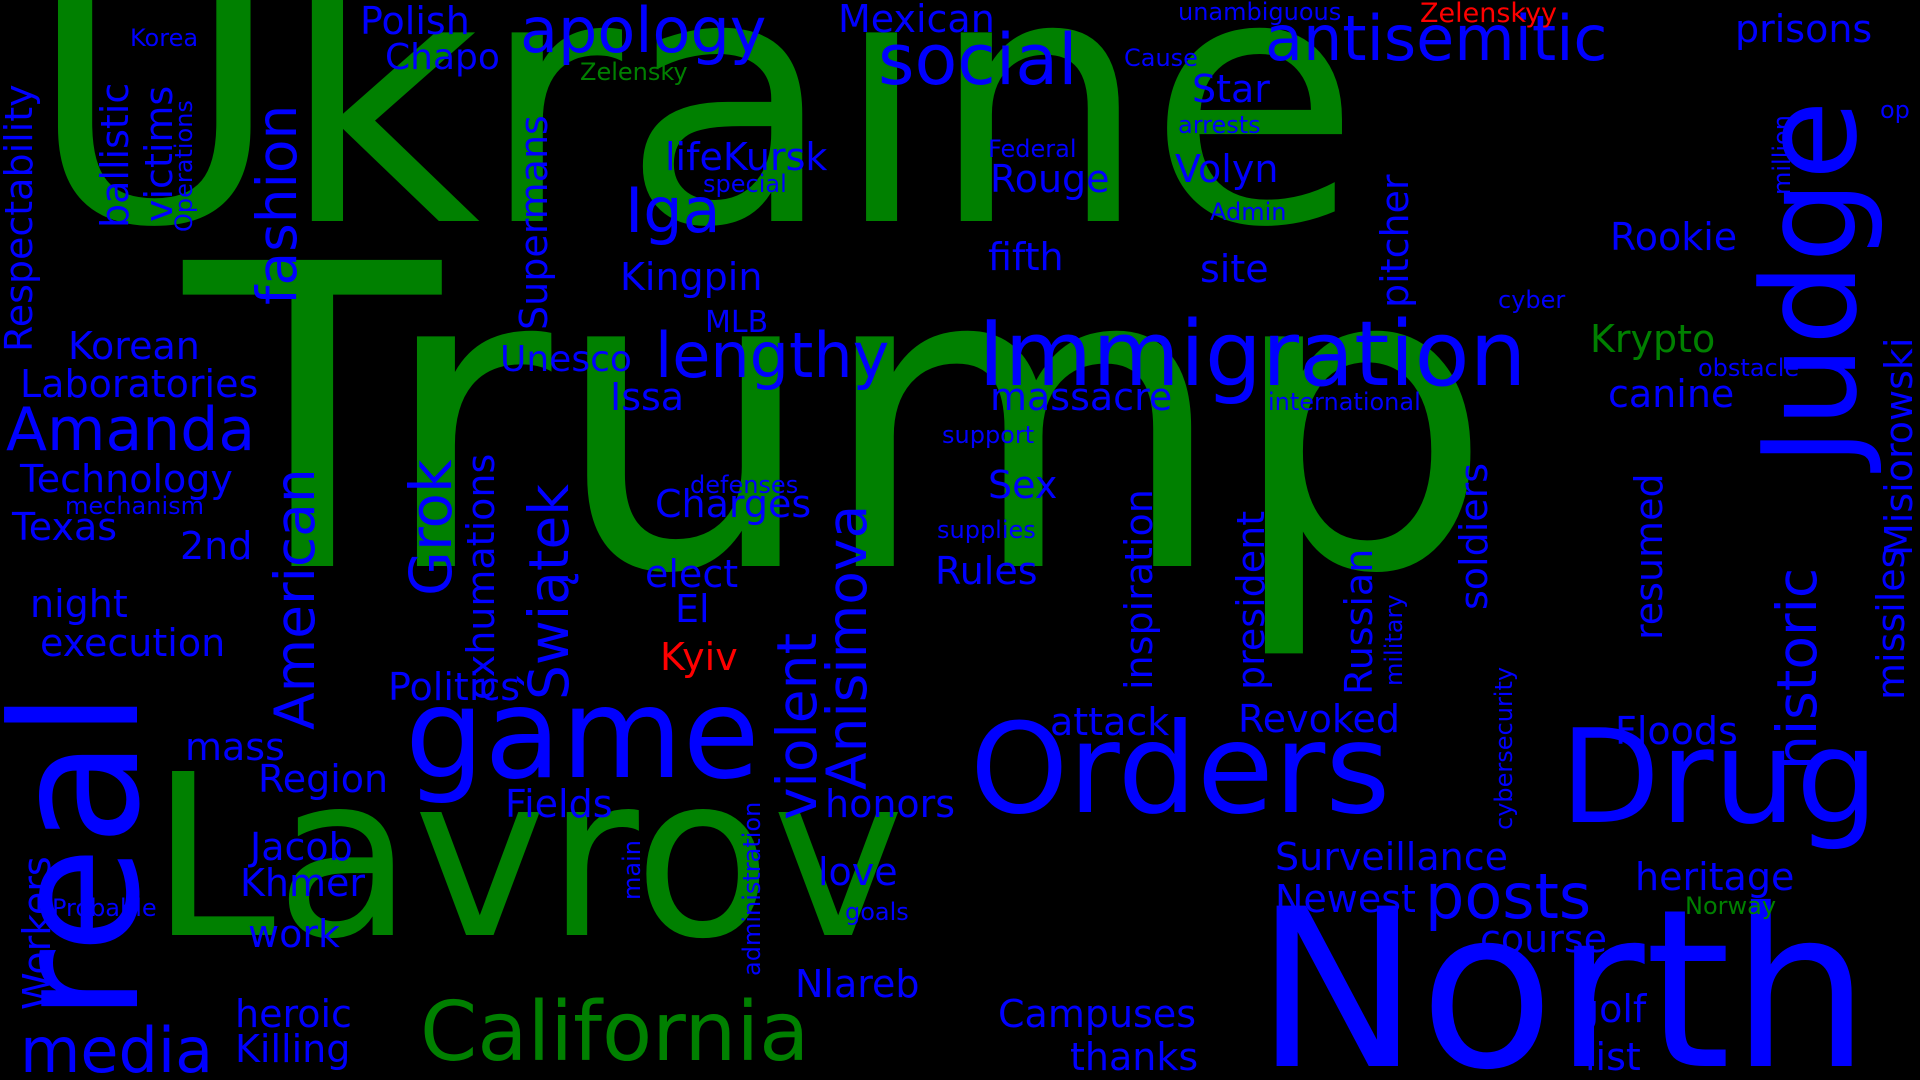 The width and height of the screenshot is (1920, 1080). What do you see at coordinates (134, 346) in the screenshot?
I see `word-korean: Korean` at bounding box center [134, 346].